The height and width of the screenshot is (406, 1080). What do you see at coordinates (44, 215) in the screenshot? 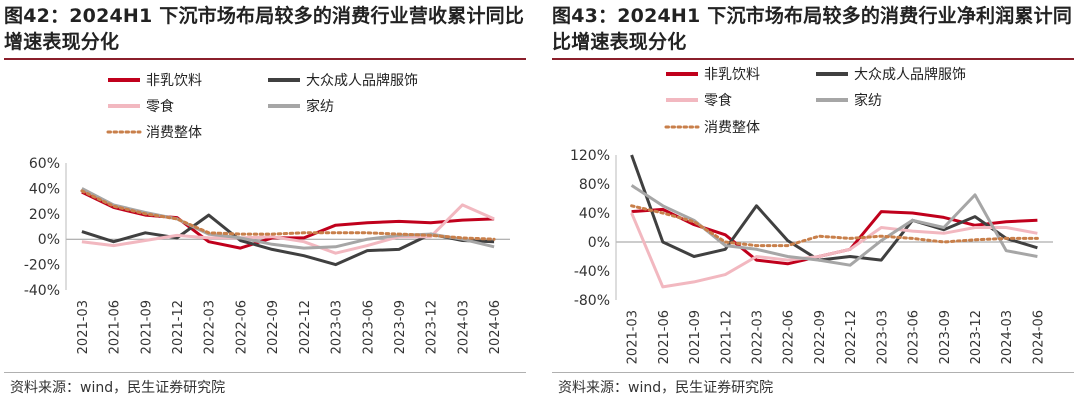
I see `y-tick-label: 20%` at bounding box center [44, 215].